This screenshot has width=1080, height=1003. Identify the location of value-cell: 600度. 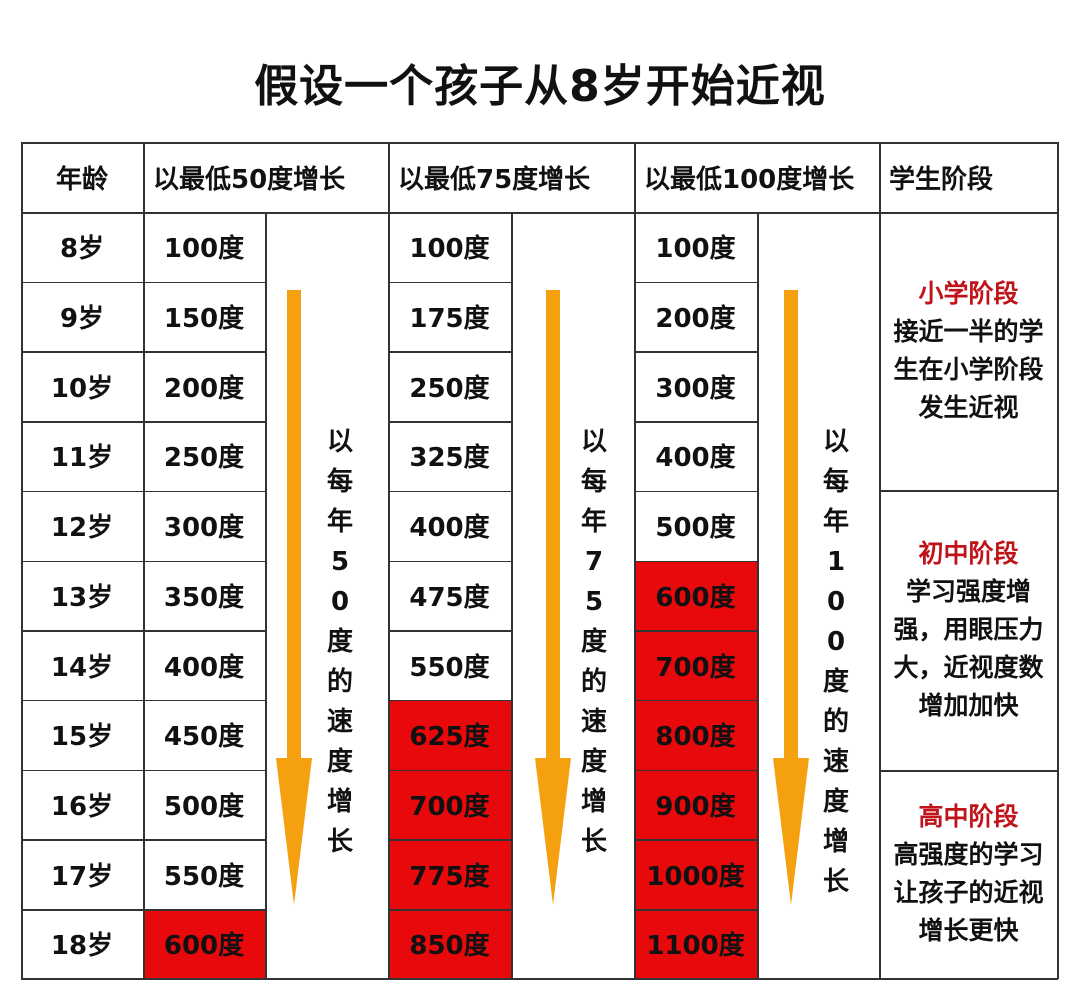
(204, 944).